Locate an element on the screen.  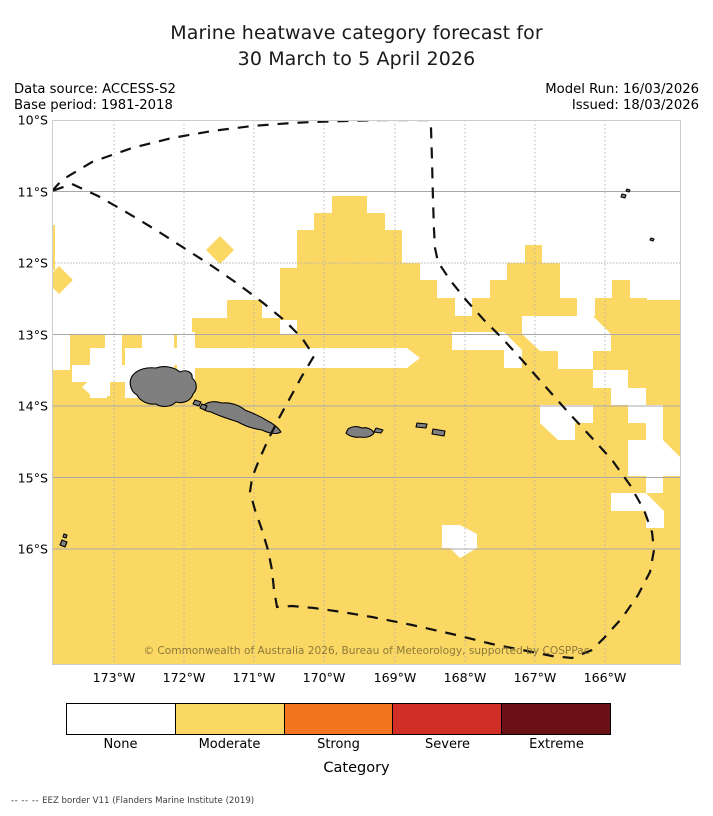
latitude-tick-label: 15°S is located at coordinates (32, 477).